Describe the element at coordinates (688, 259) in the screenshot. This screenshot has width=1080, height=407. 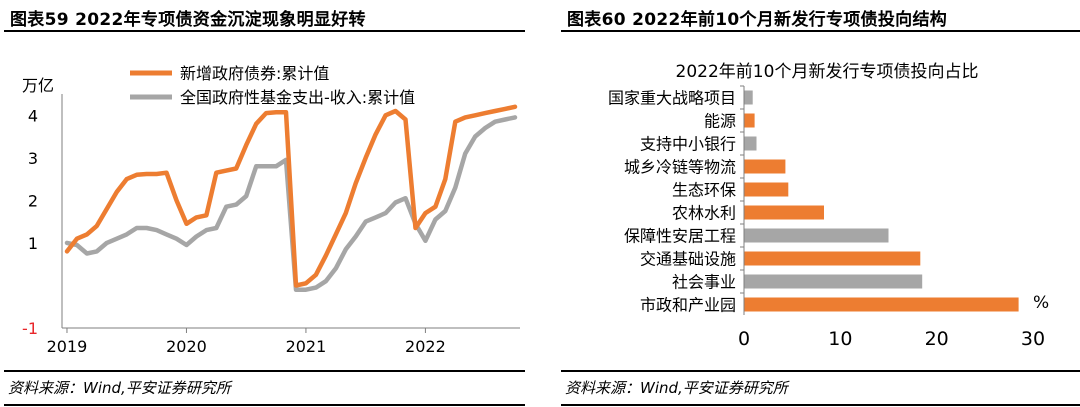
I see `category-label: 交通基础设施` at that location.